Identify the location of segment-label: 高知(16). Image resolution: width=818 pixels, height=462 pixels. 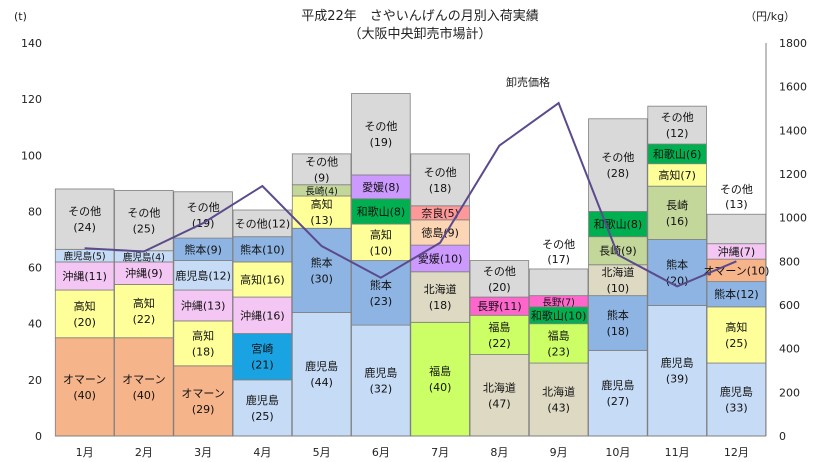
(262, 280).